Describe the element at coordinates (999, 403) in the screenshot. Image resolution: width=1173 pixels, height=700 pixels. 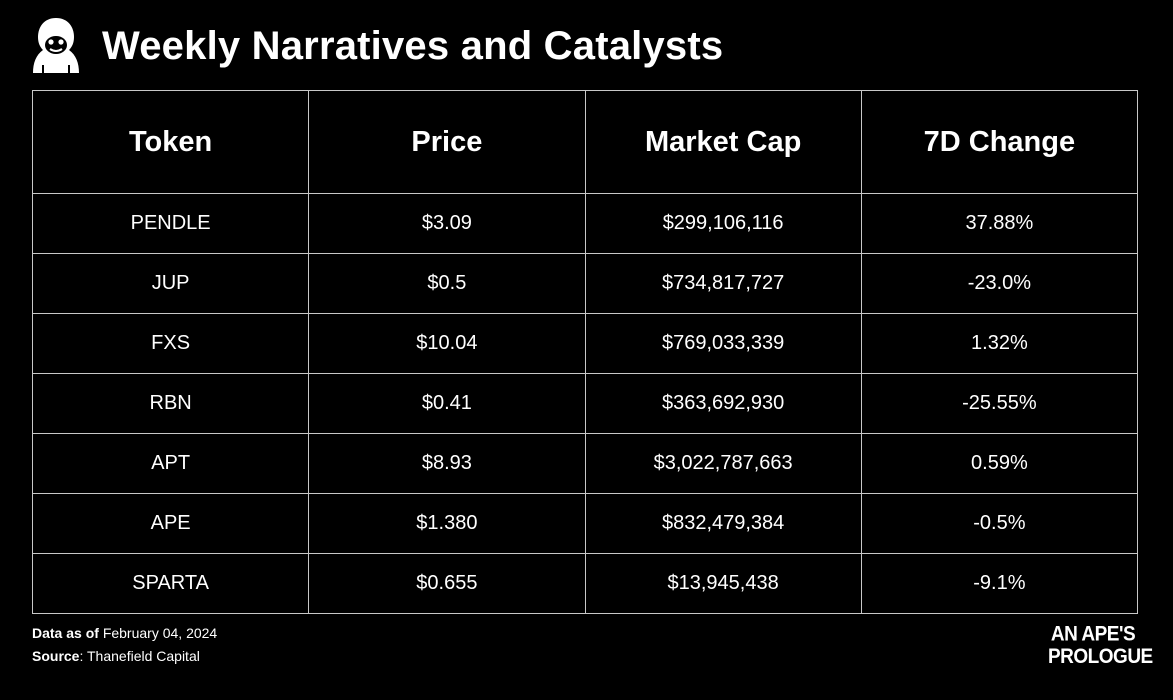
I see `change-cell: -25.55%` at that location.